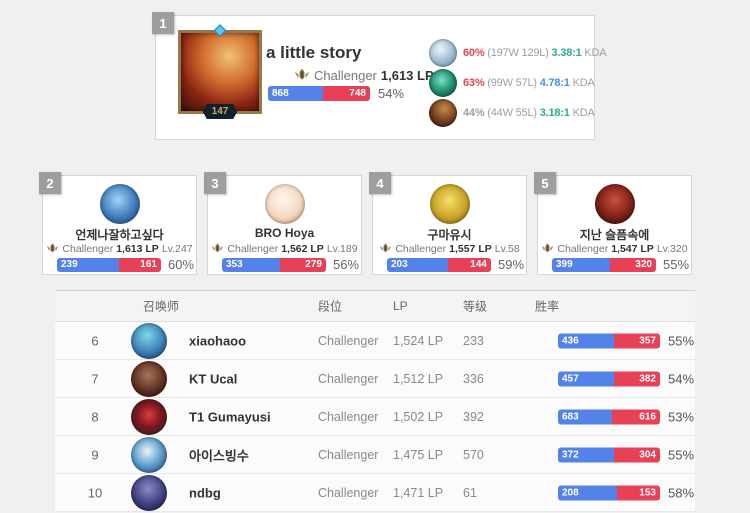 Image resolution: width=750 pixels, height=513 pixels. What do you see at coordinates (314, 52) in the screenshot?
I see `top-player-name: a little story` at bounding box center [314, 52].